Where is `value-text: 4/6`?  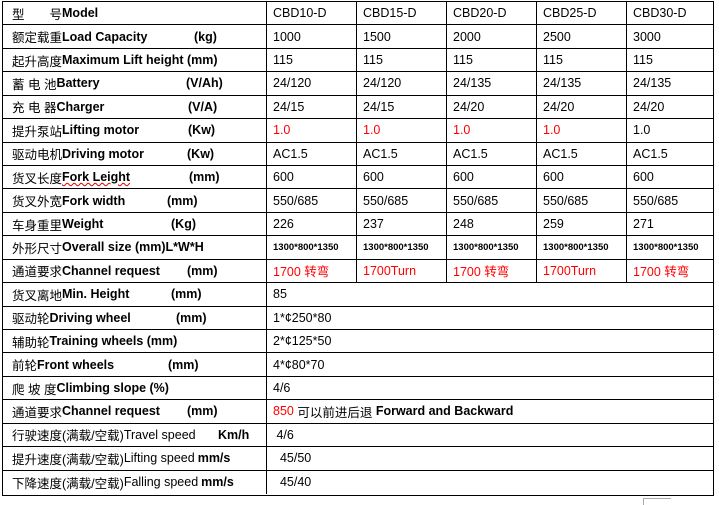
value-text: 4/6 is located at coordinates (283, 434).